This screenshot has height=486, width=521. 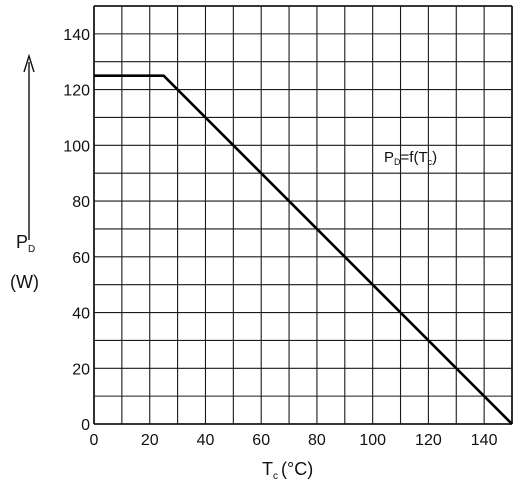 I want to click on y-tick-label: 40, so click(x=81, y=314).